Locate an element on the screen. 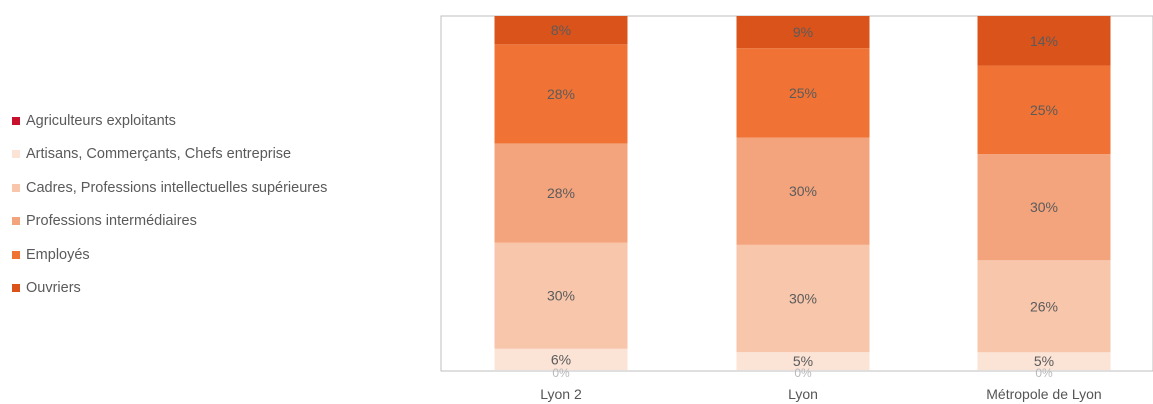 Image resolution: width=1153 pixels, height=404 pixels. legend-label: Ouvriers is located at coordinates (53, 288).